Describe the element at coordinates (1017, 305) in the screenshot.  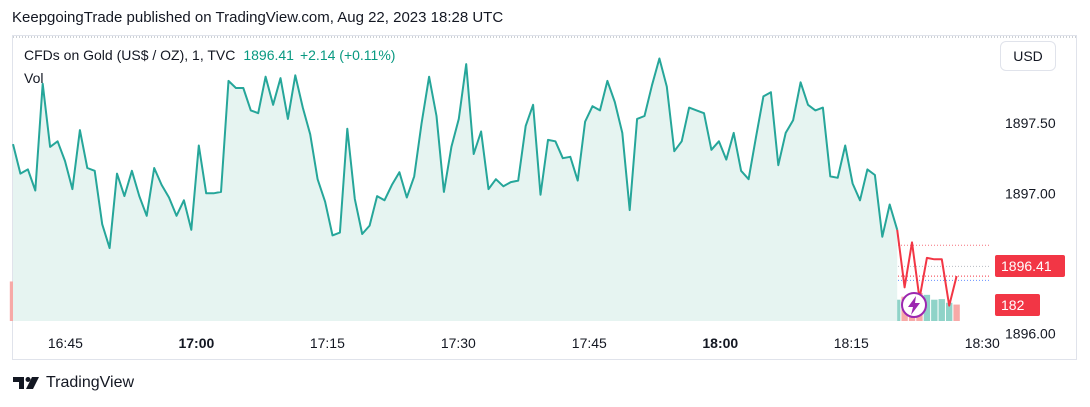
I see `volume-value-tag: 182` at that location.